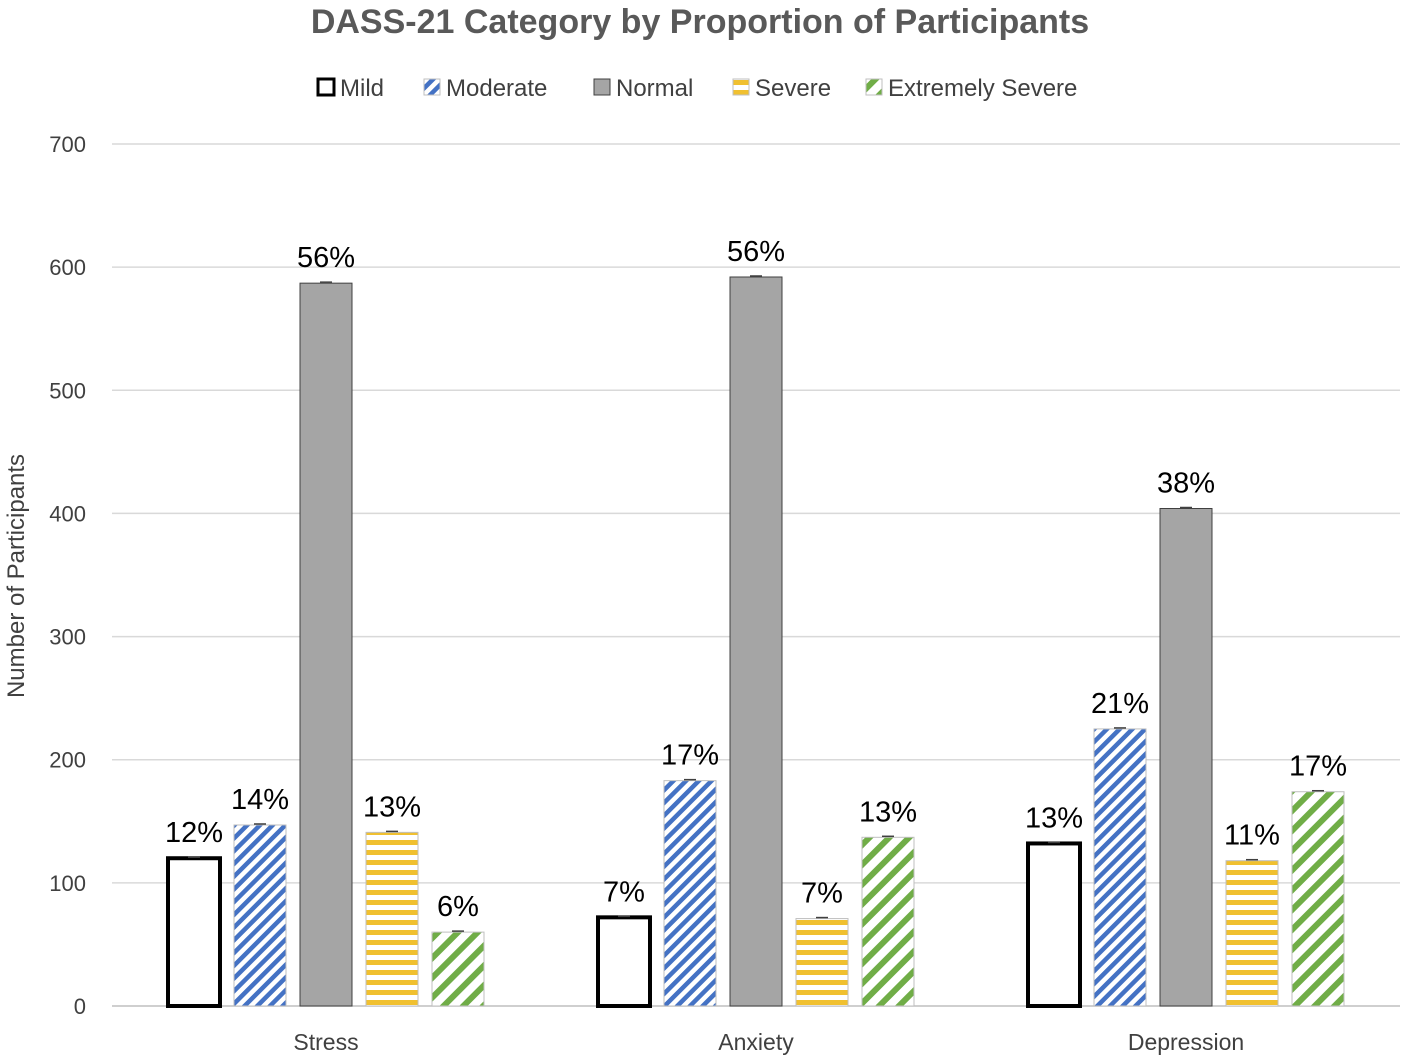 The width and height of the screenshot is (1405, 1062). I want to click on legend-swatch-moderate, so click(432, 87).